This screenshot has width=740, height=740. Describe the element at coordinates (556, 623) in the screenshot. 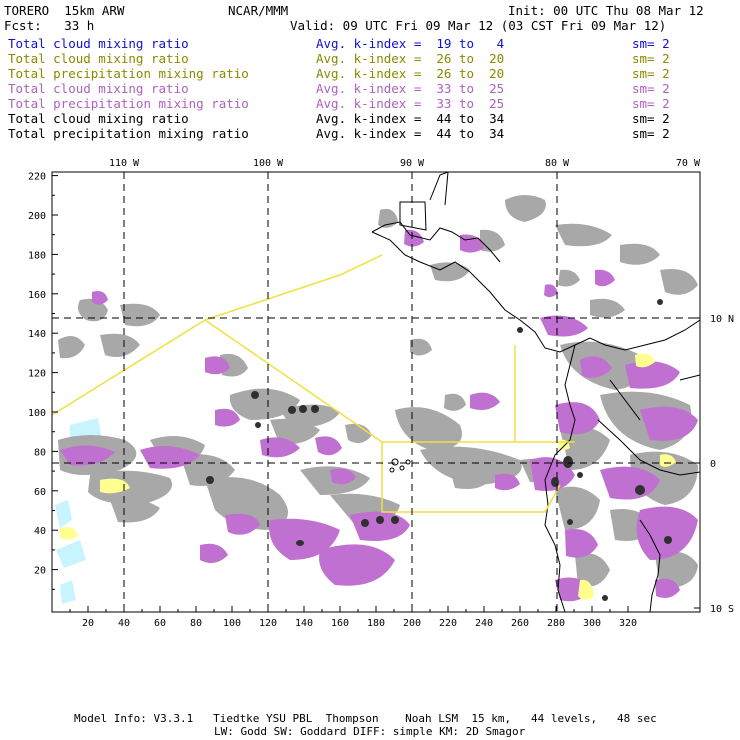

I see `x-tick-label-13: 280` at that location.